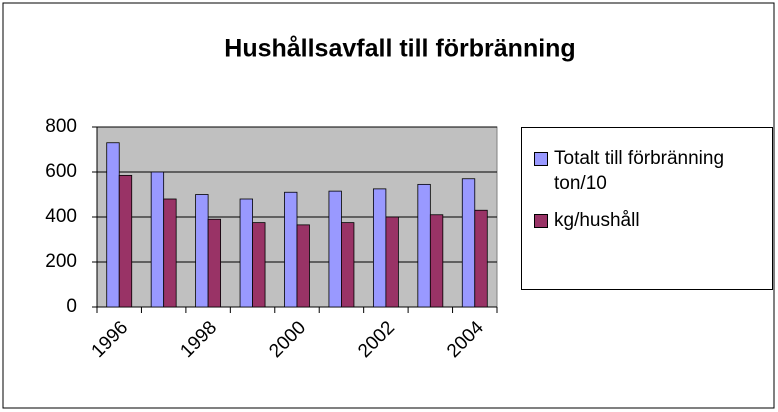 This screenshot has height=412, width=778. Describe the element at coordinates (639, 171) in the screenshot. I see `legend-label: Totalt till förbränning ton/10` at that location.